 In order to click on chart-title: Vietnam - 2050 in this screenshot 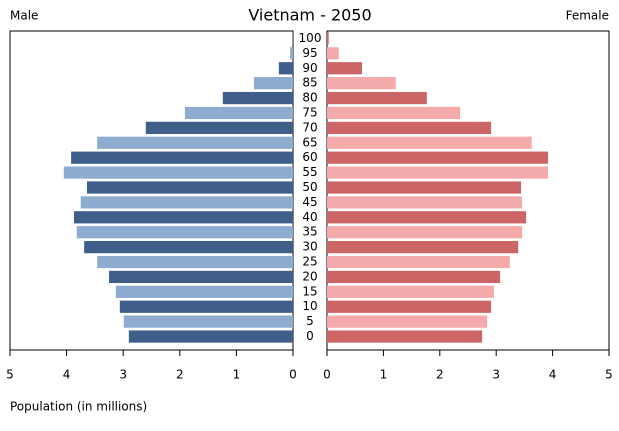, I will do `click(309, 15)`.